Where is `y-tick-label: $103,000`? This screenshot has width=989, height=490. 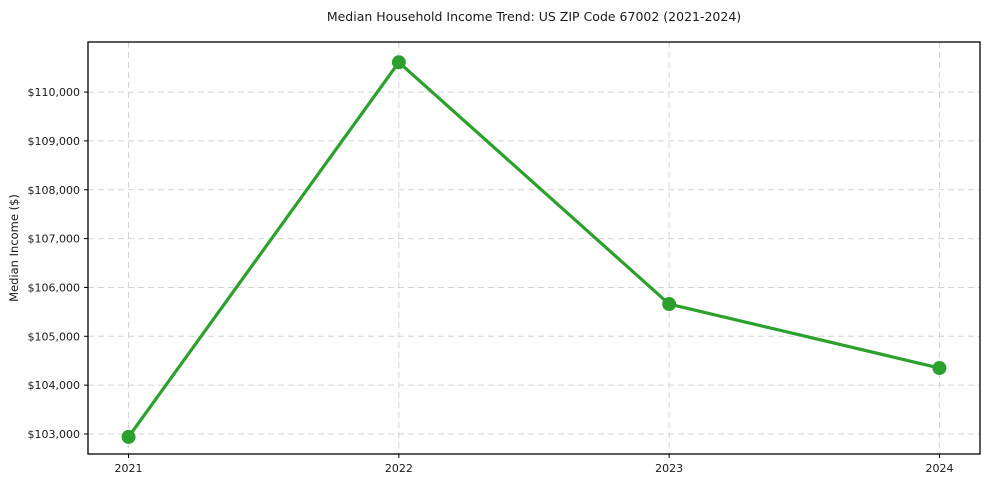
y-tick-label: $103,000 is located at coordinates (54, 434).